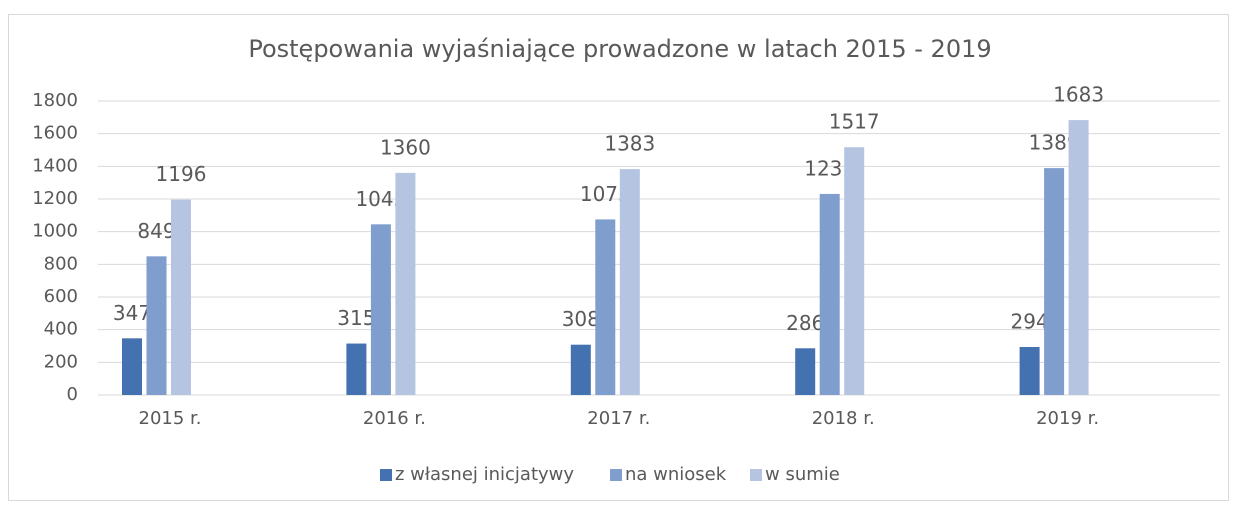 This screenshot has width=1237, height=508. Describe the element at coordinates (581, 319) in the screenshot. I see `data-label: 308` at that location.